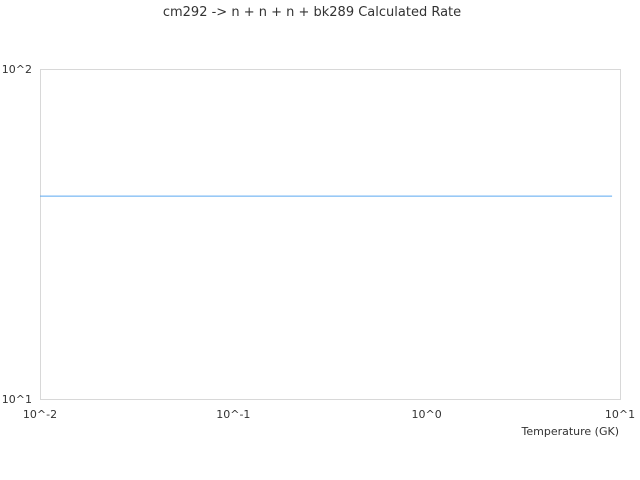  Describe the element at coordinates (427, 414) in the screenshot. I see `x-tick-label: 10^0` at that location.